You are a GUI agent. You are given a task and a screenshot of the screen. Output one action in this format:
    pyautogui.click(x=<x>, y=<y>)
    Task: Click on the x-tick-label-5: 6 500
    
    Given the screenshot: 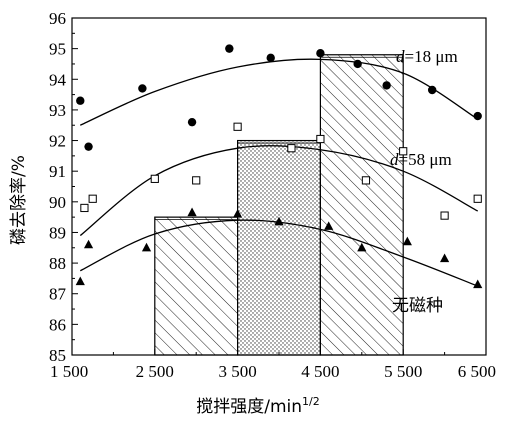 What is the action you would take?
    pyautogui.click(x=477, y=371)
    